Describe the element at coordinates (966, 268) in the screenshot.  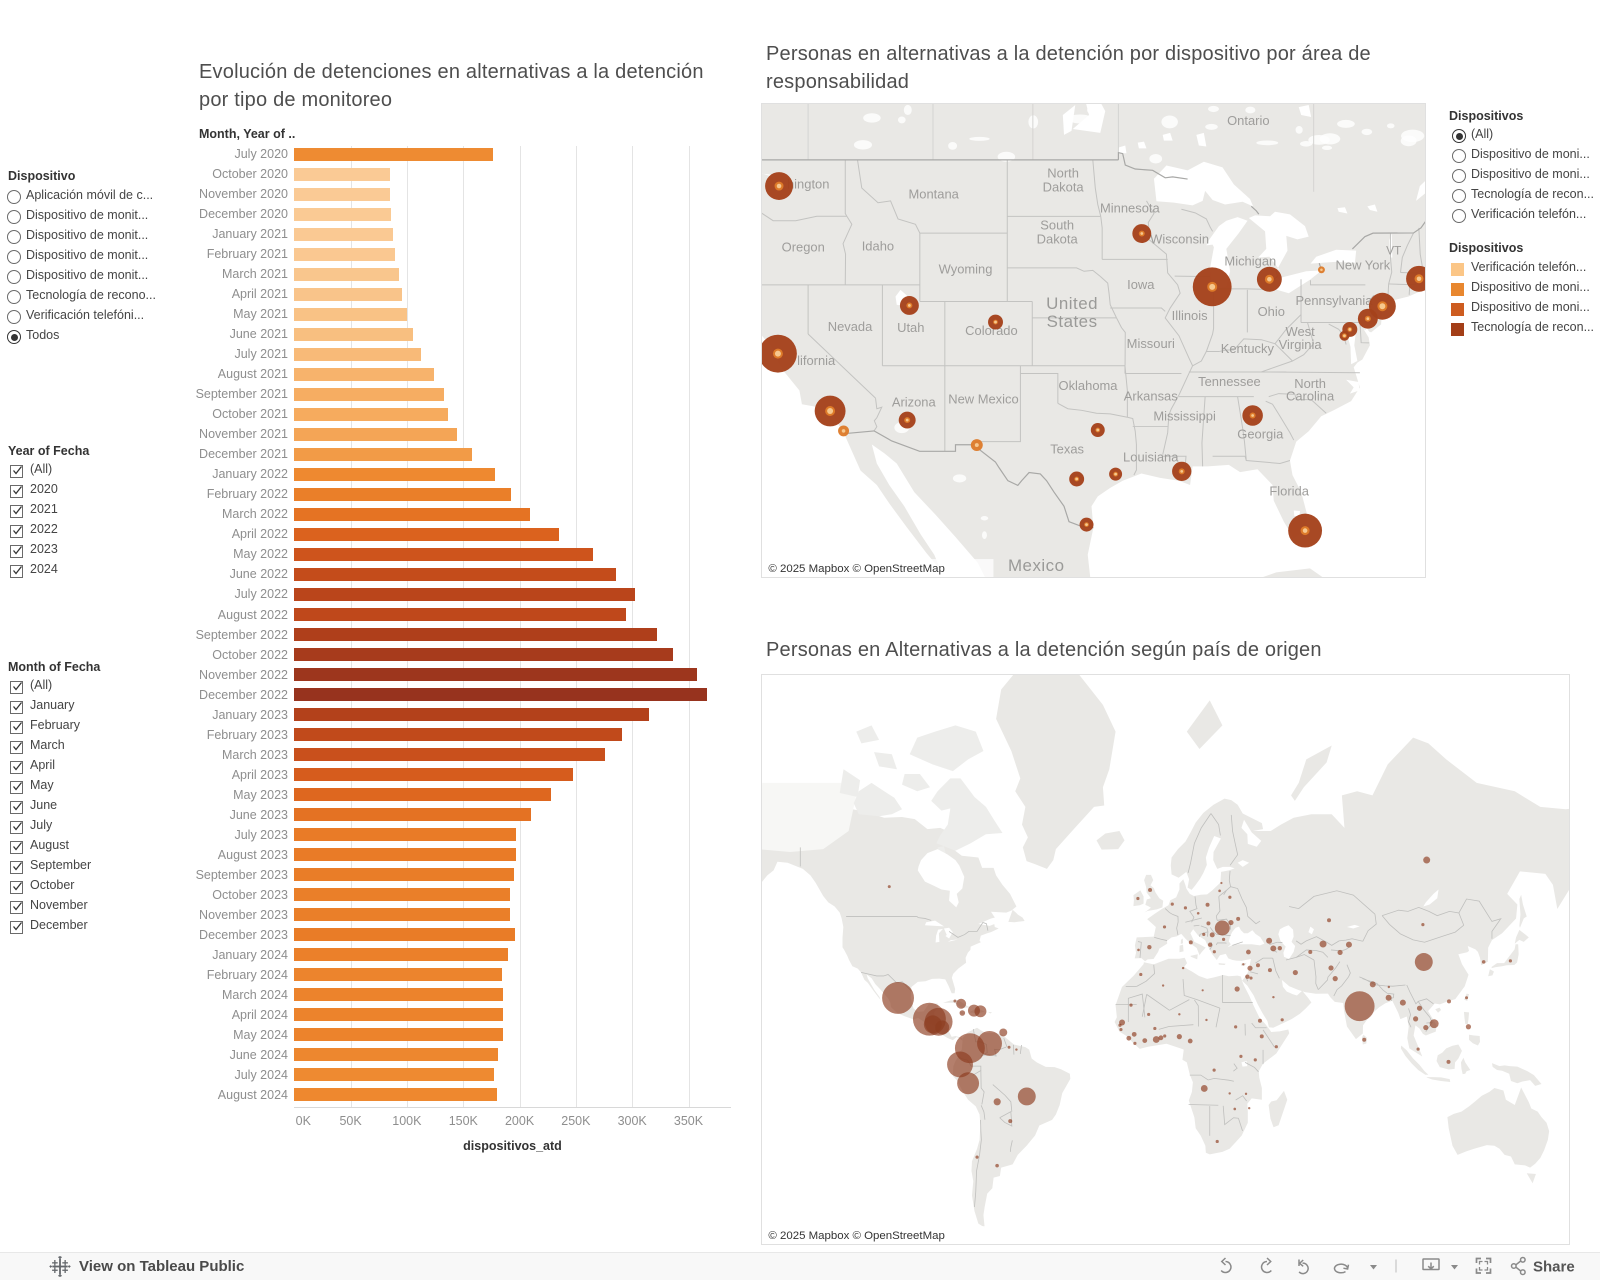
I see `svg-text: Wyoming` at that location.